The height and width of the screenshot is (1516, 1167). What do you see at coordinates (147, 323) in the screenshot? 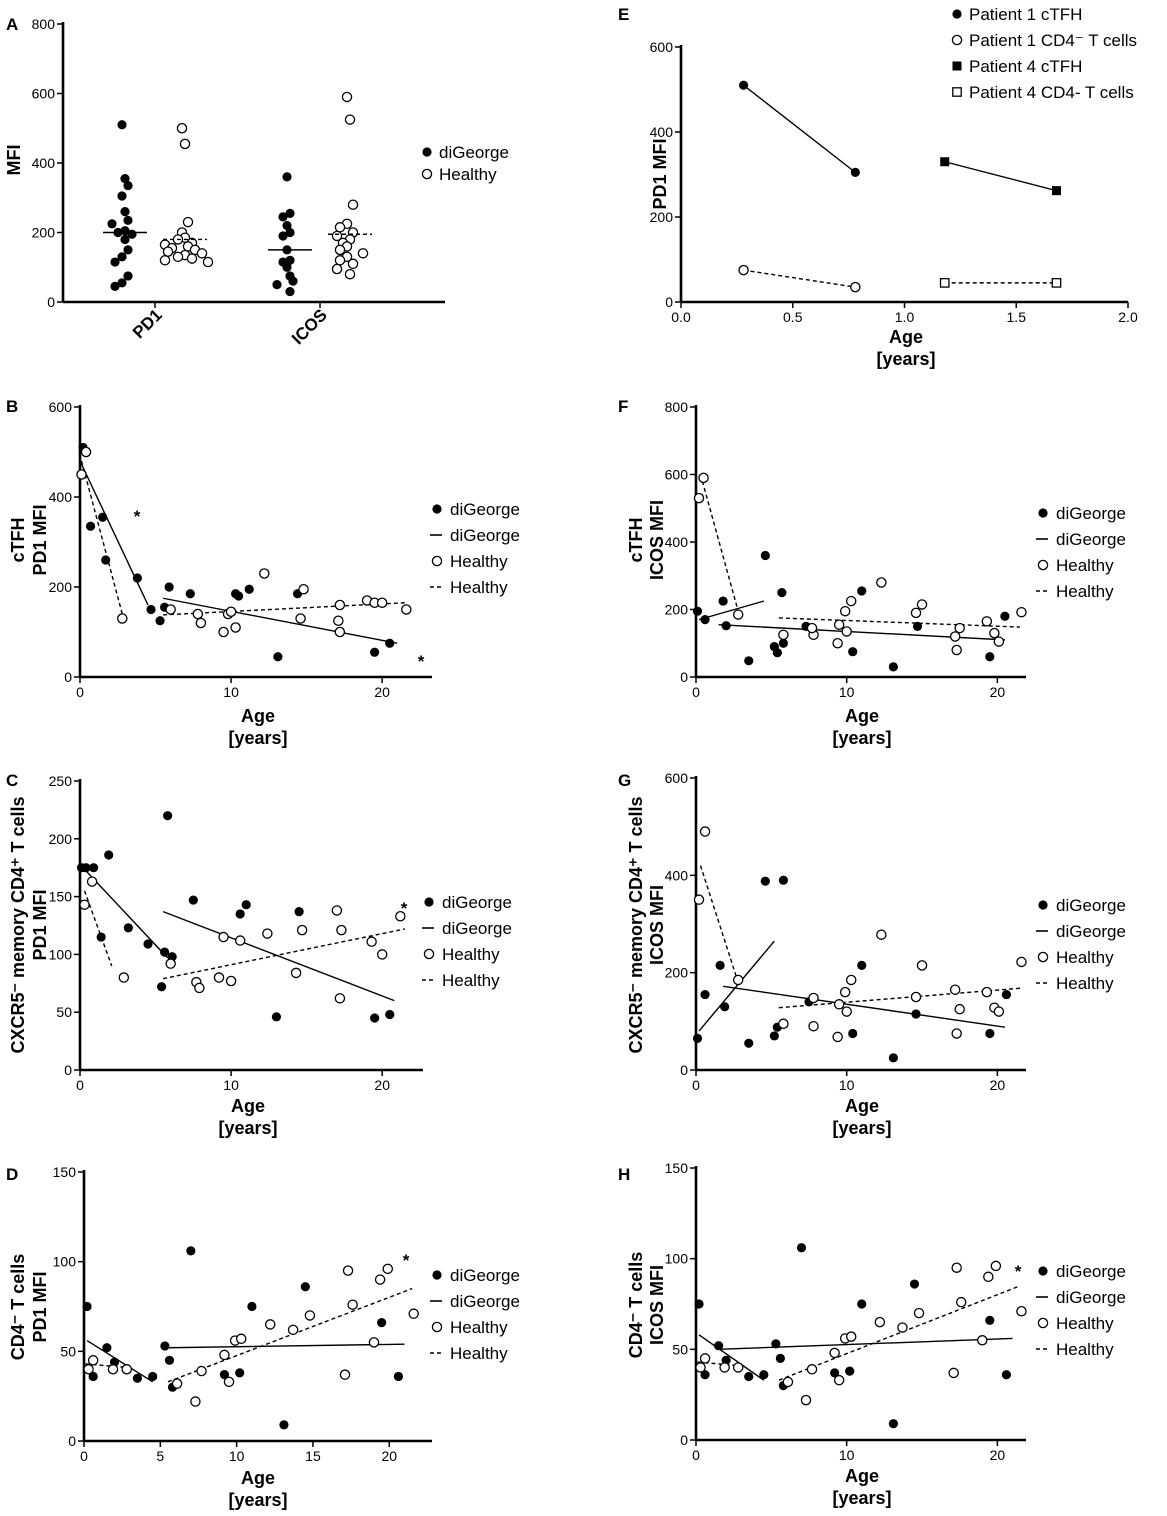
I see `category-label: PD1` at bounding box center [147, 323].